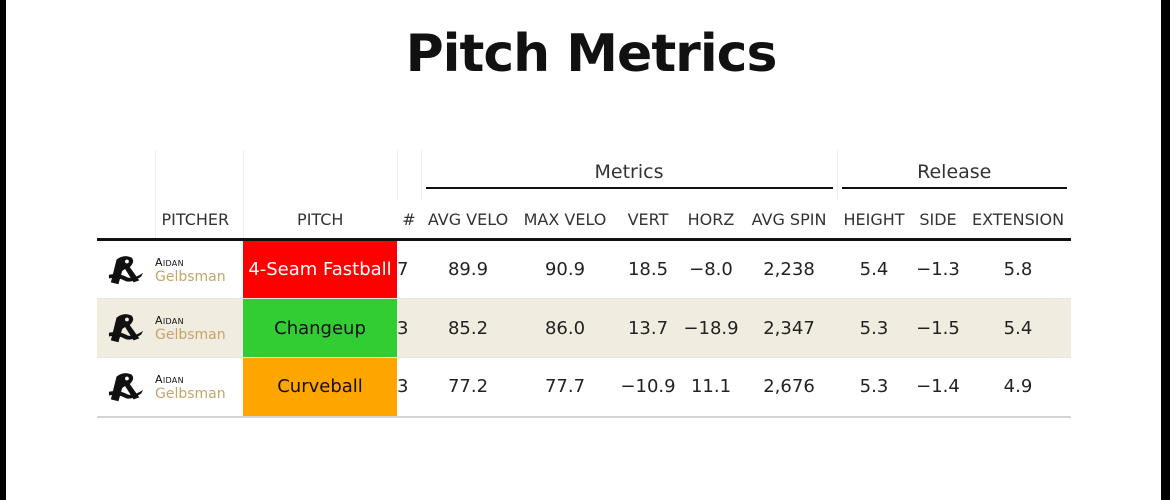  What do you see at coordinates (789, 269) in the screenshot?
I see `avg-spin-cell: 2,238` at bounding box center [789, 269].